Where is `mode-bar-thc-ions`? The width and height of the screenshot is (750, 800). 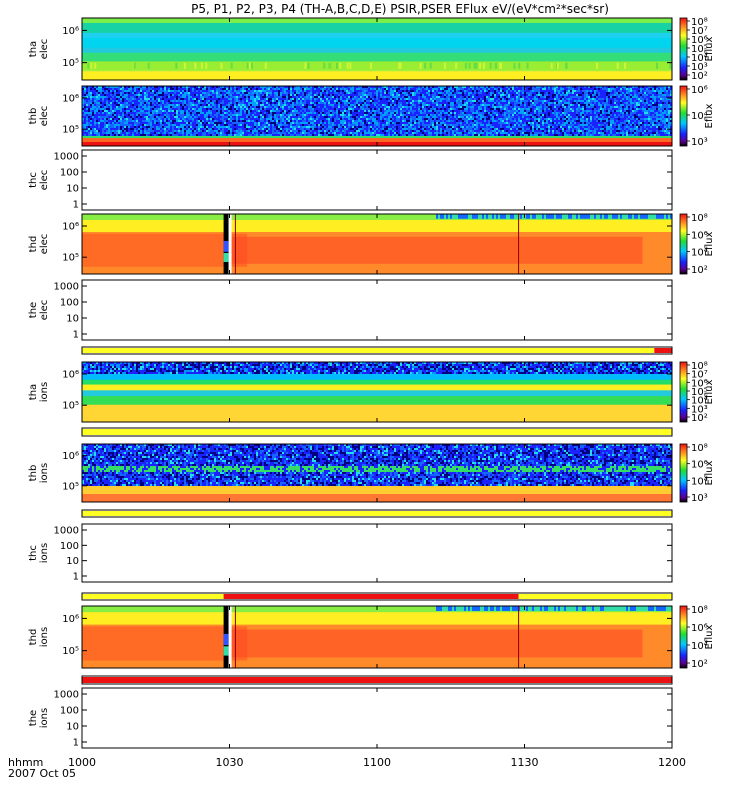
mode-bar-thc-ions is located at coordinates (377, 596).